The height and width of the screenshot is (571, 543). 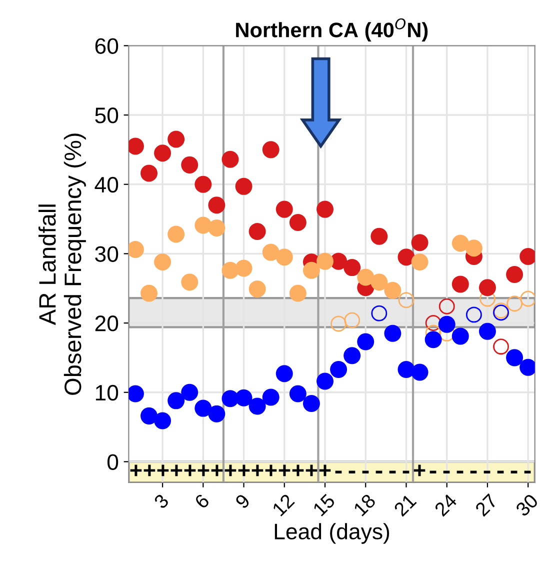 I want to click on x-tick-label: 6, so click(x=202, y=501).